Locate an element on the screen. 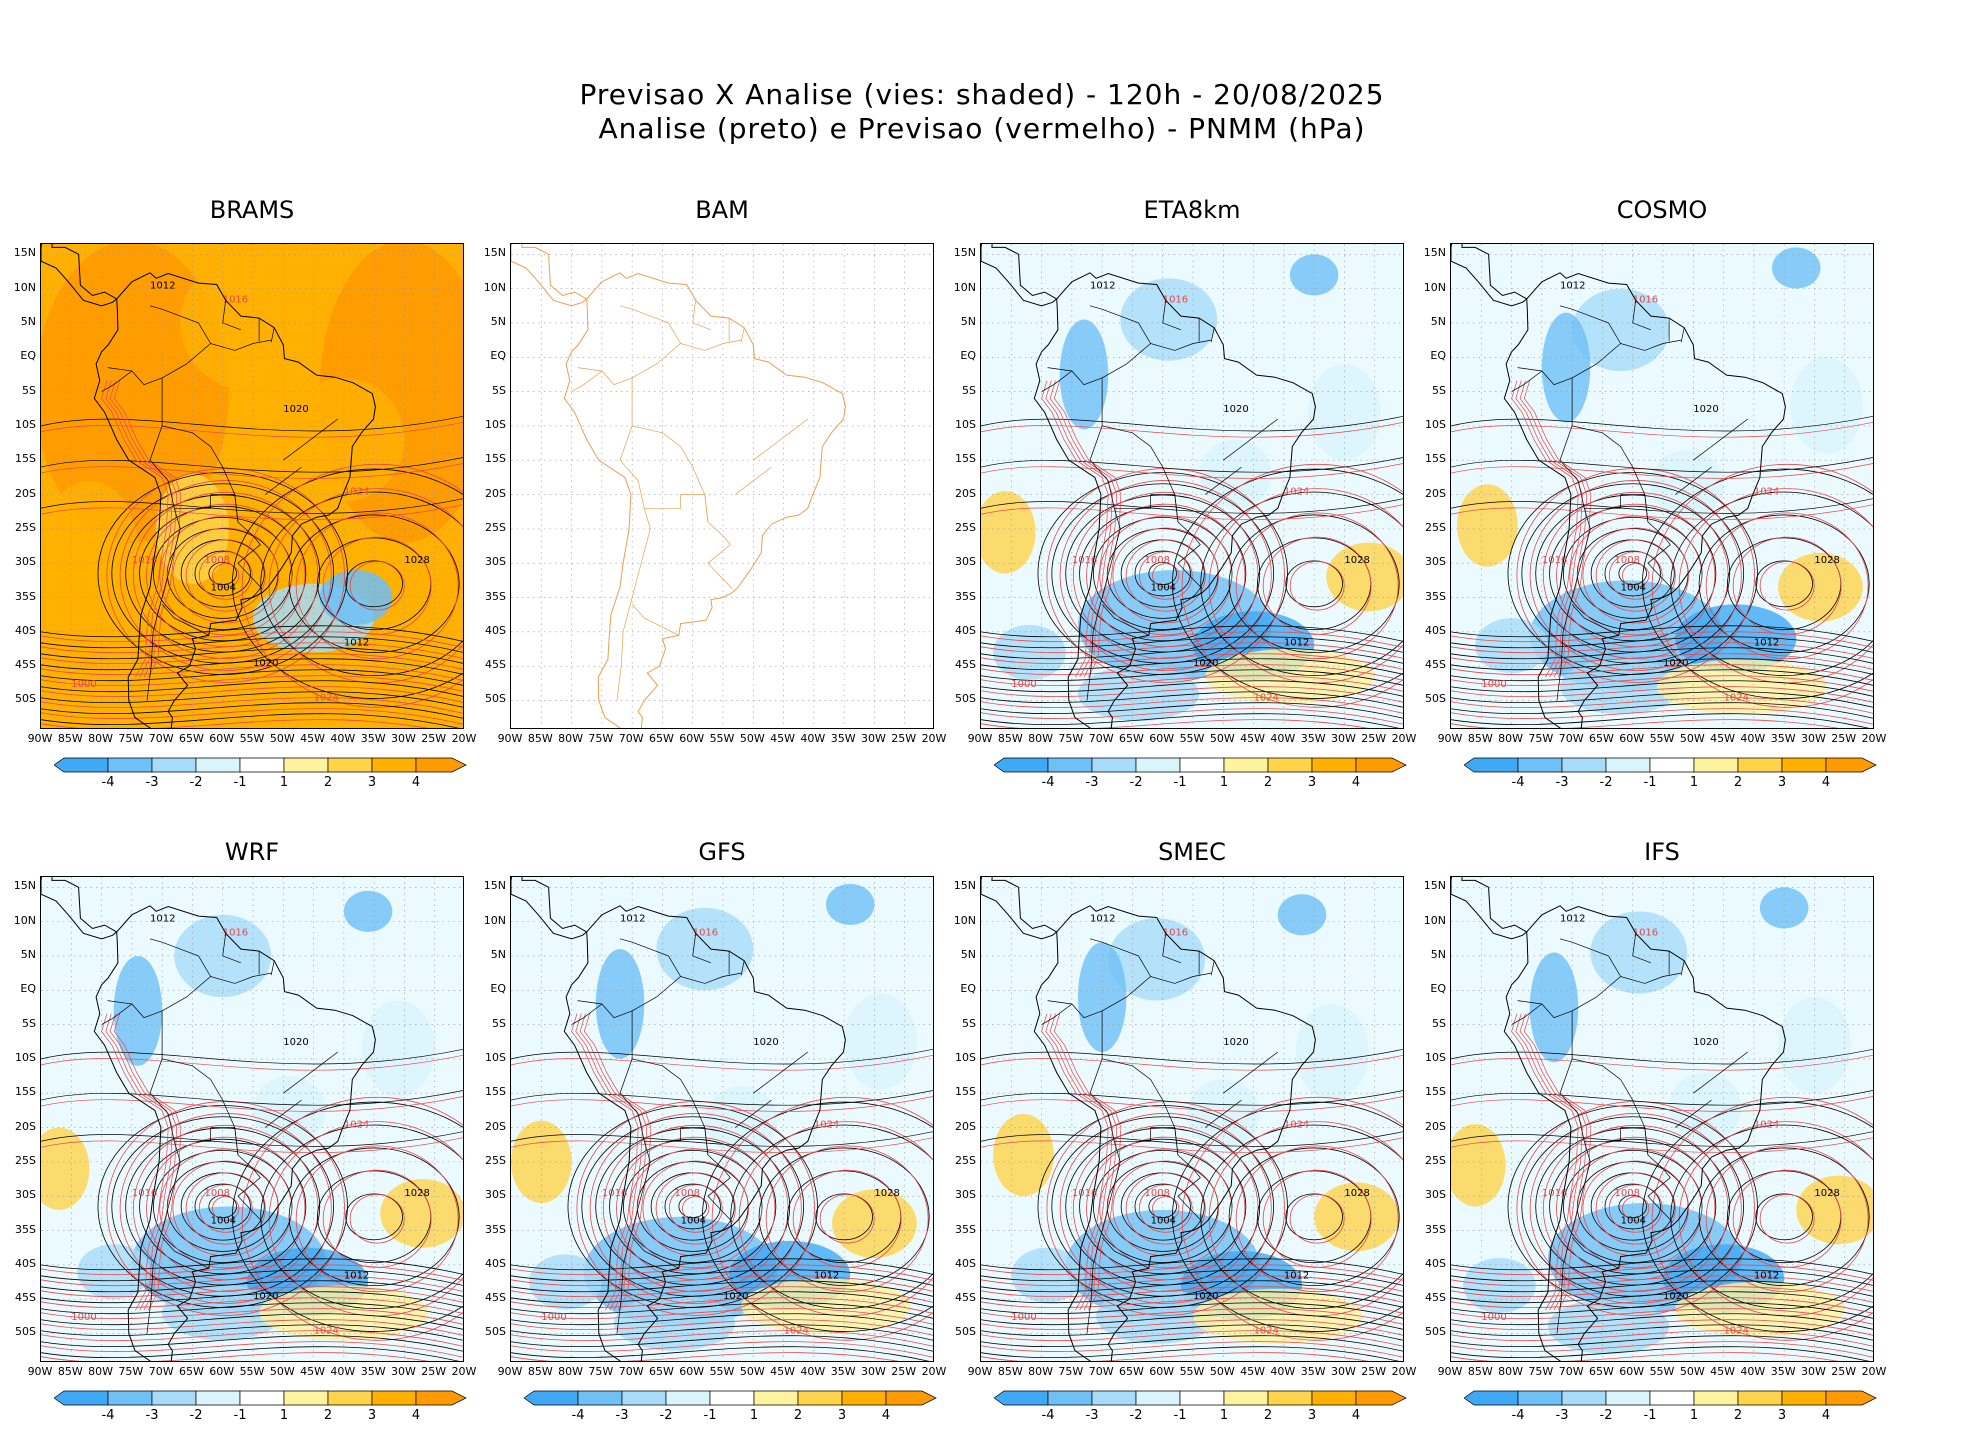  colorbar-label: 4 is located at coordinates (1356, 782).